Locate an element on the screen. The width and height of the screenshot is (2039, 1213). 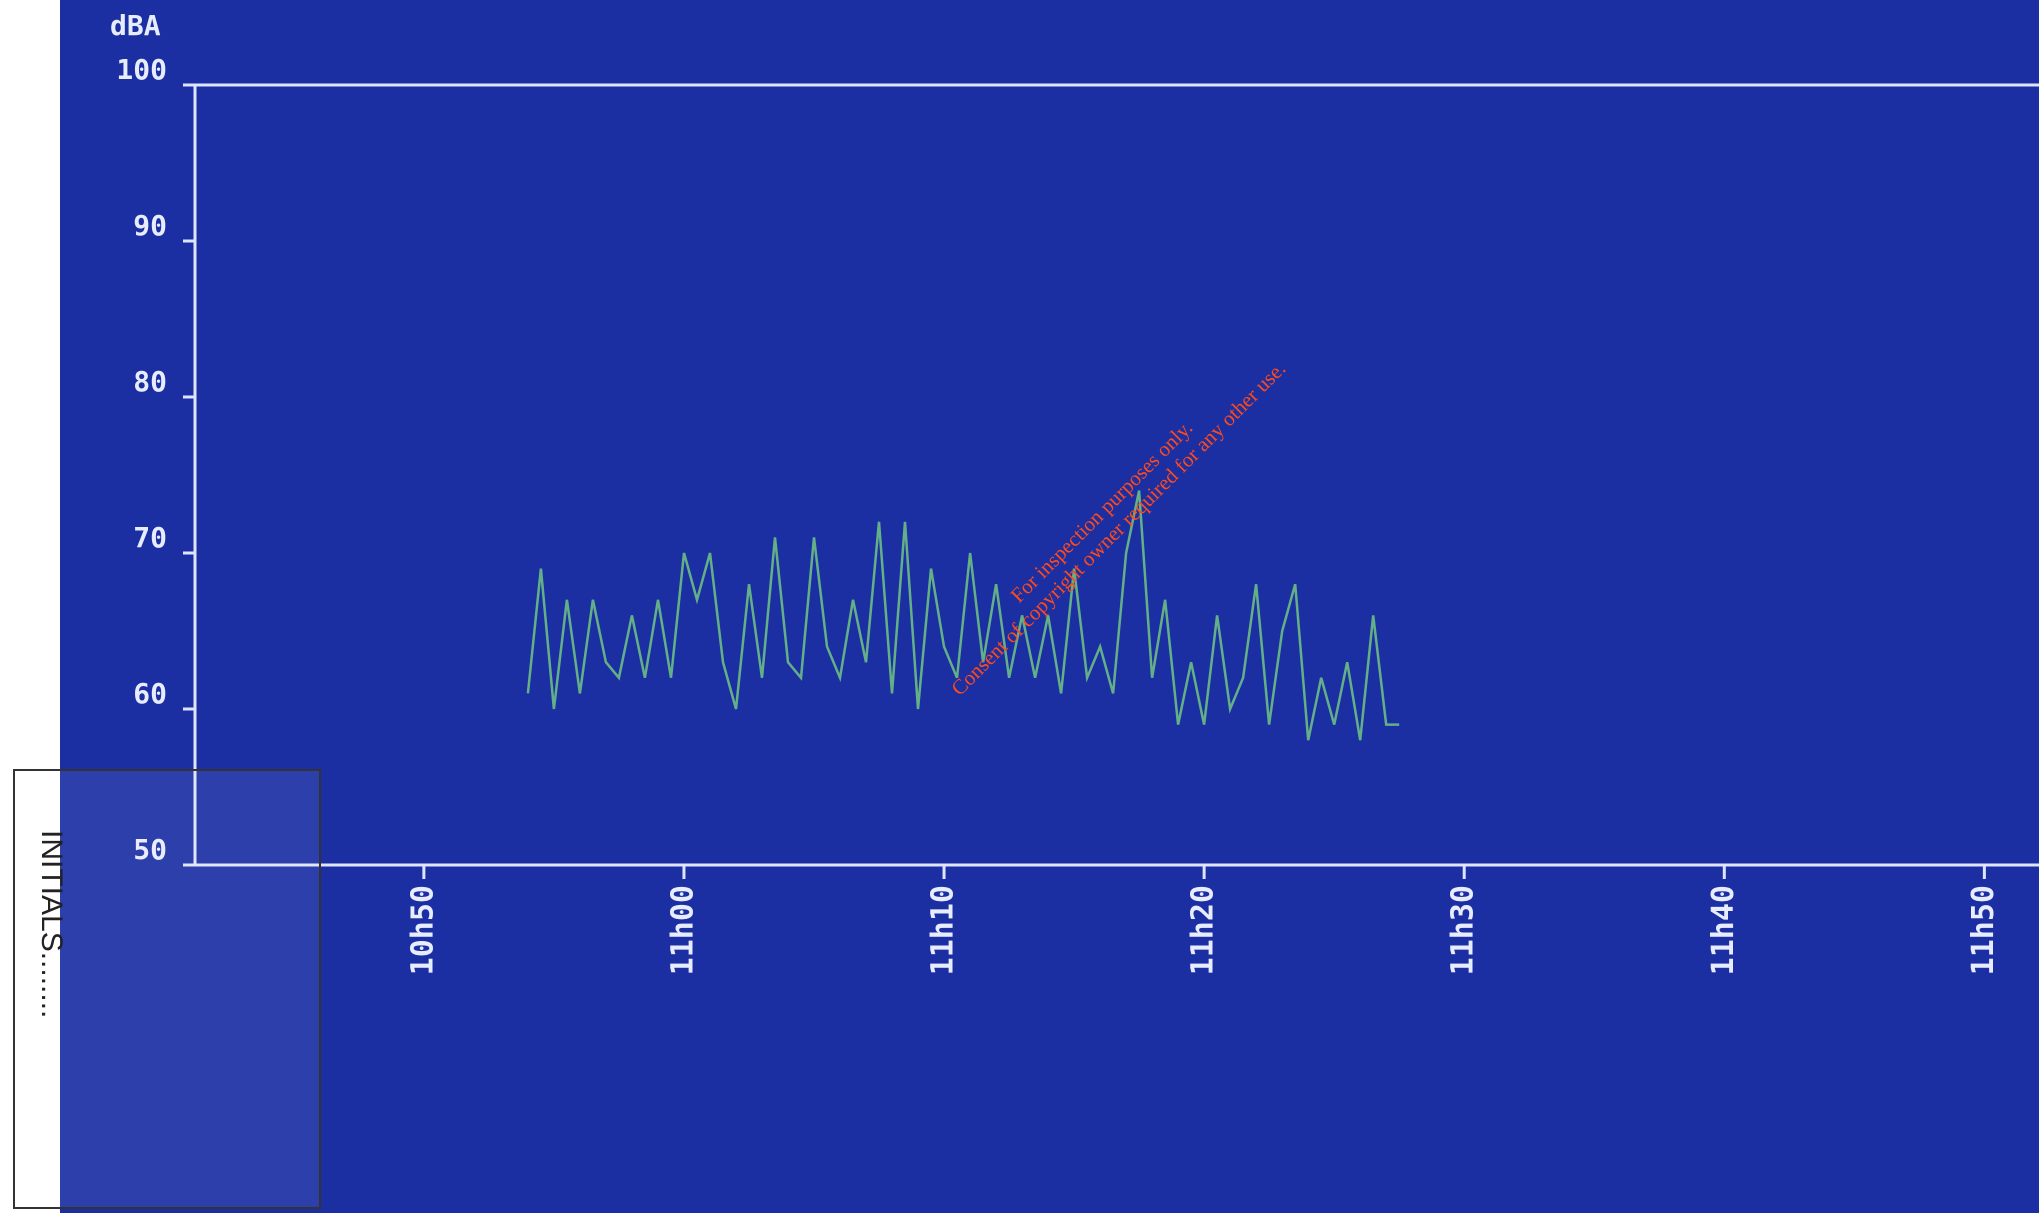
data-line is located at coordinates (963, 615).